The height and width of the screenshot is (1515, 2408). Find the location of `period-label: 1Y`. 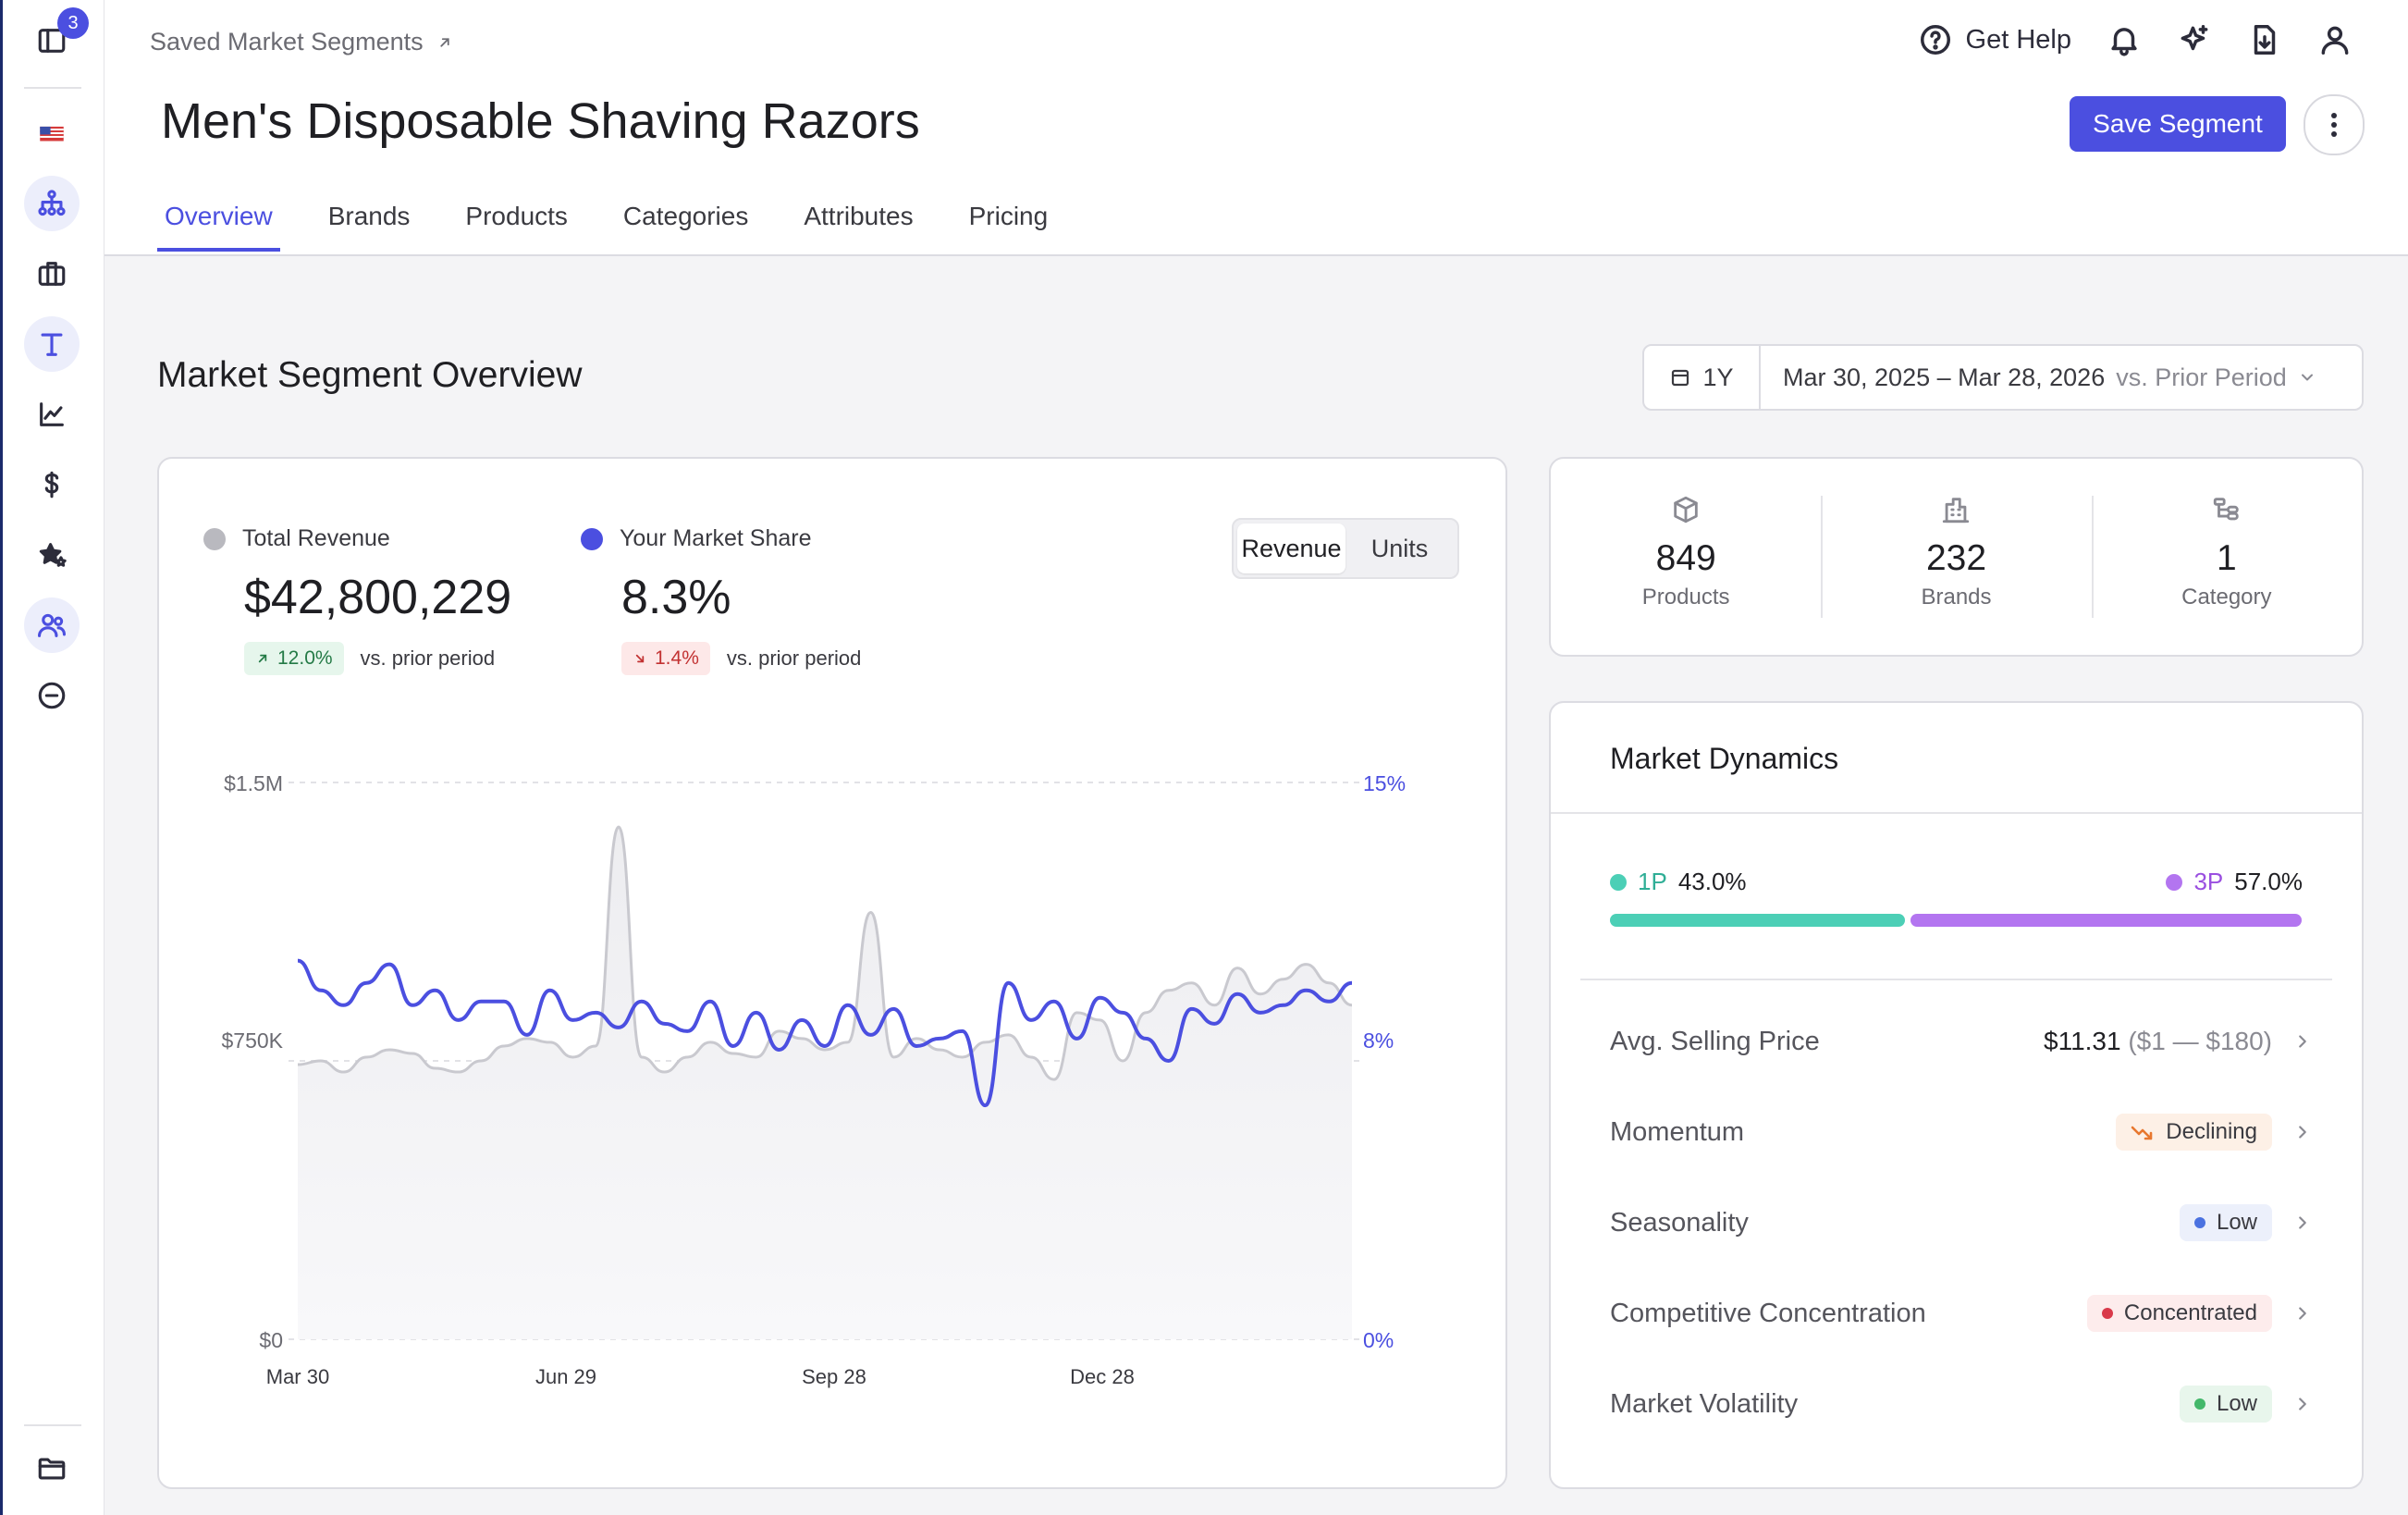

period-label: 1Y is located at coordinates (1718, 377).